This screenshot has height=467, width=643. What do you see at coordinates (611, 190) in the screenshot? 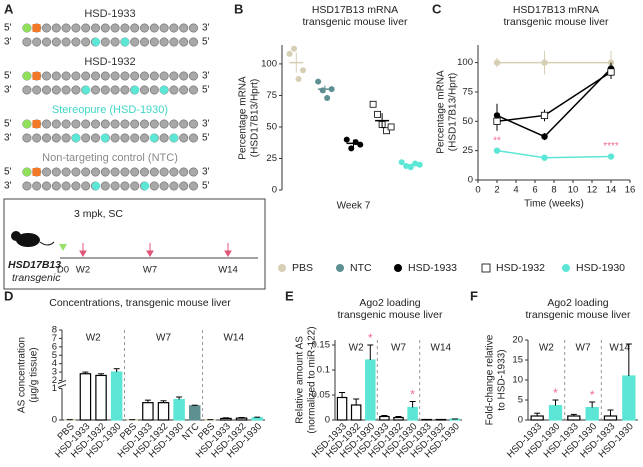
I see `x-tick-label: 14` at bounding box center [611, 190].